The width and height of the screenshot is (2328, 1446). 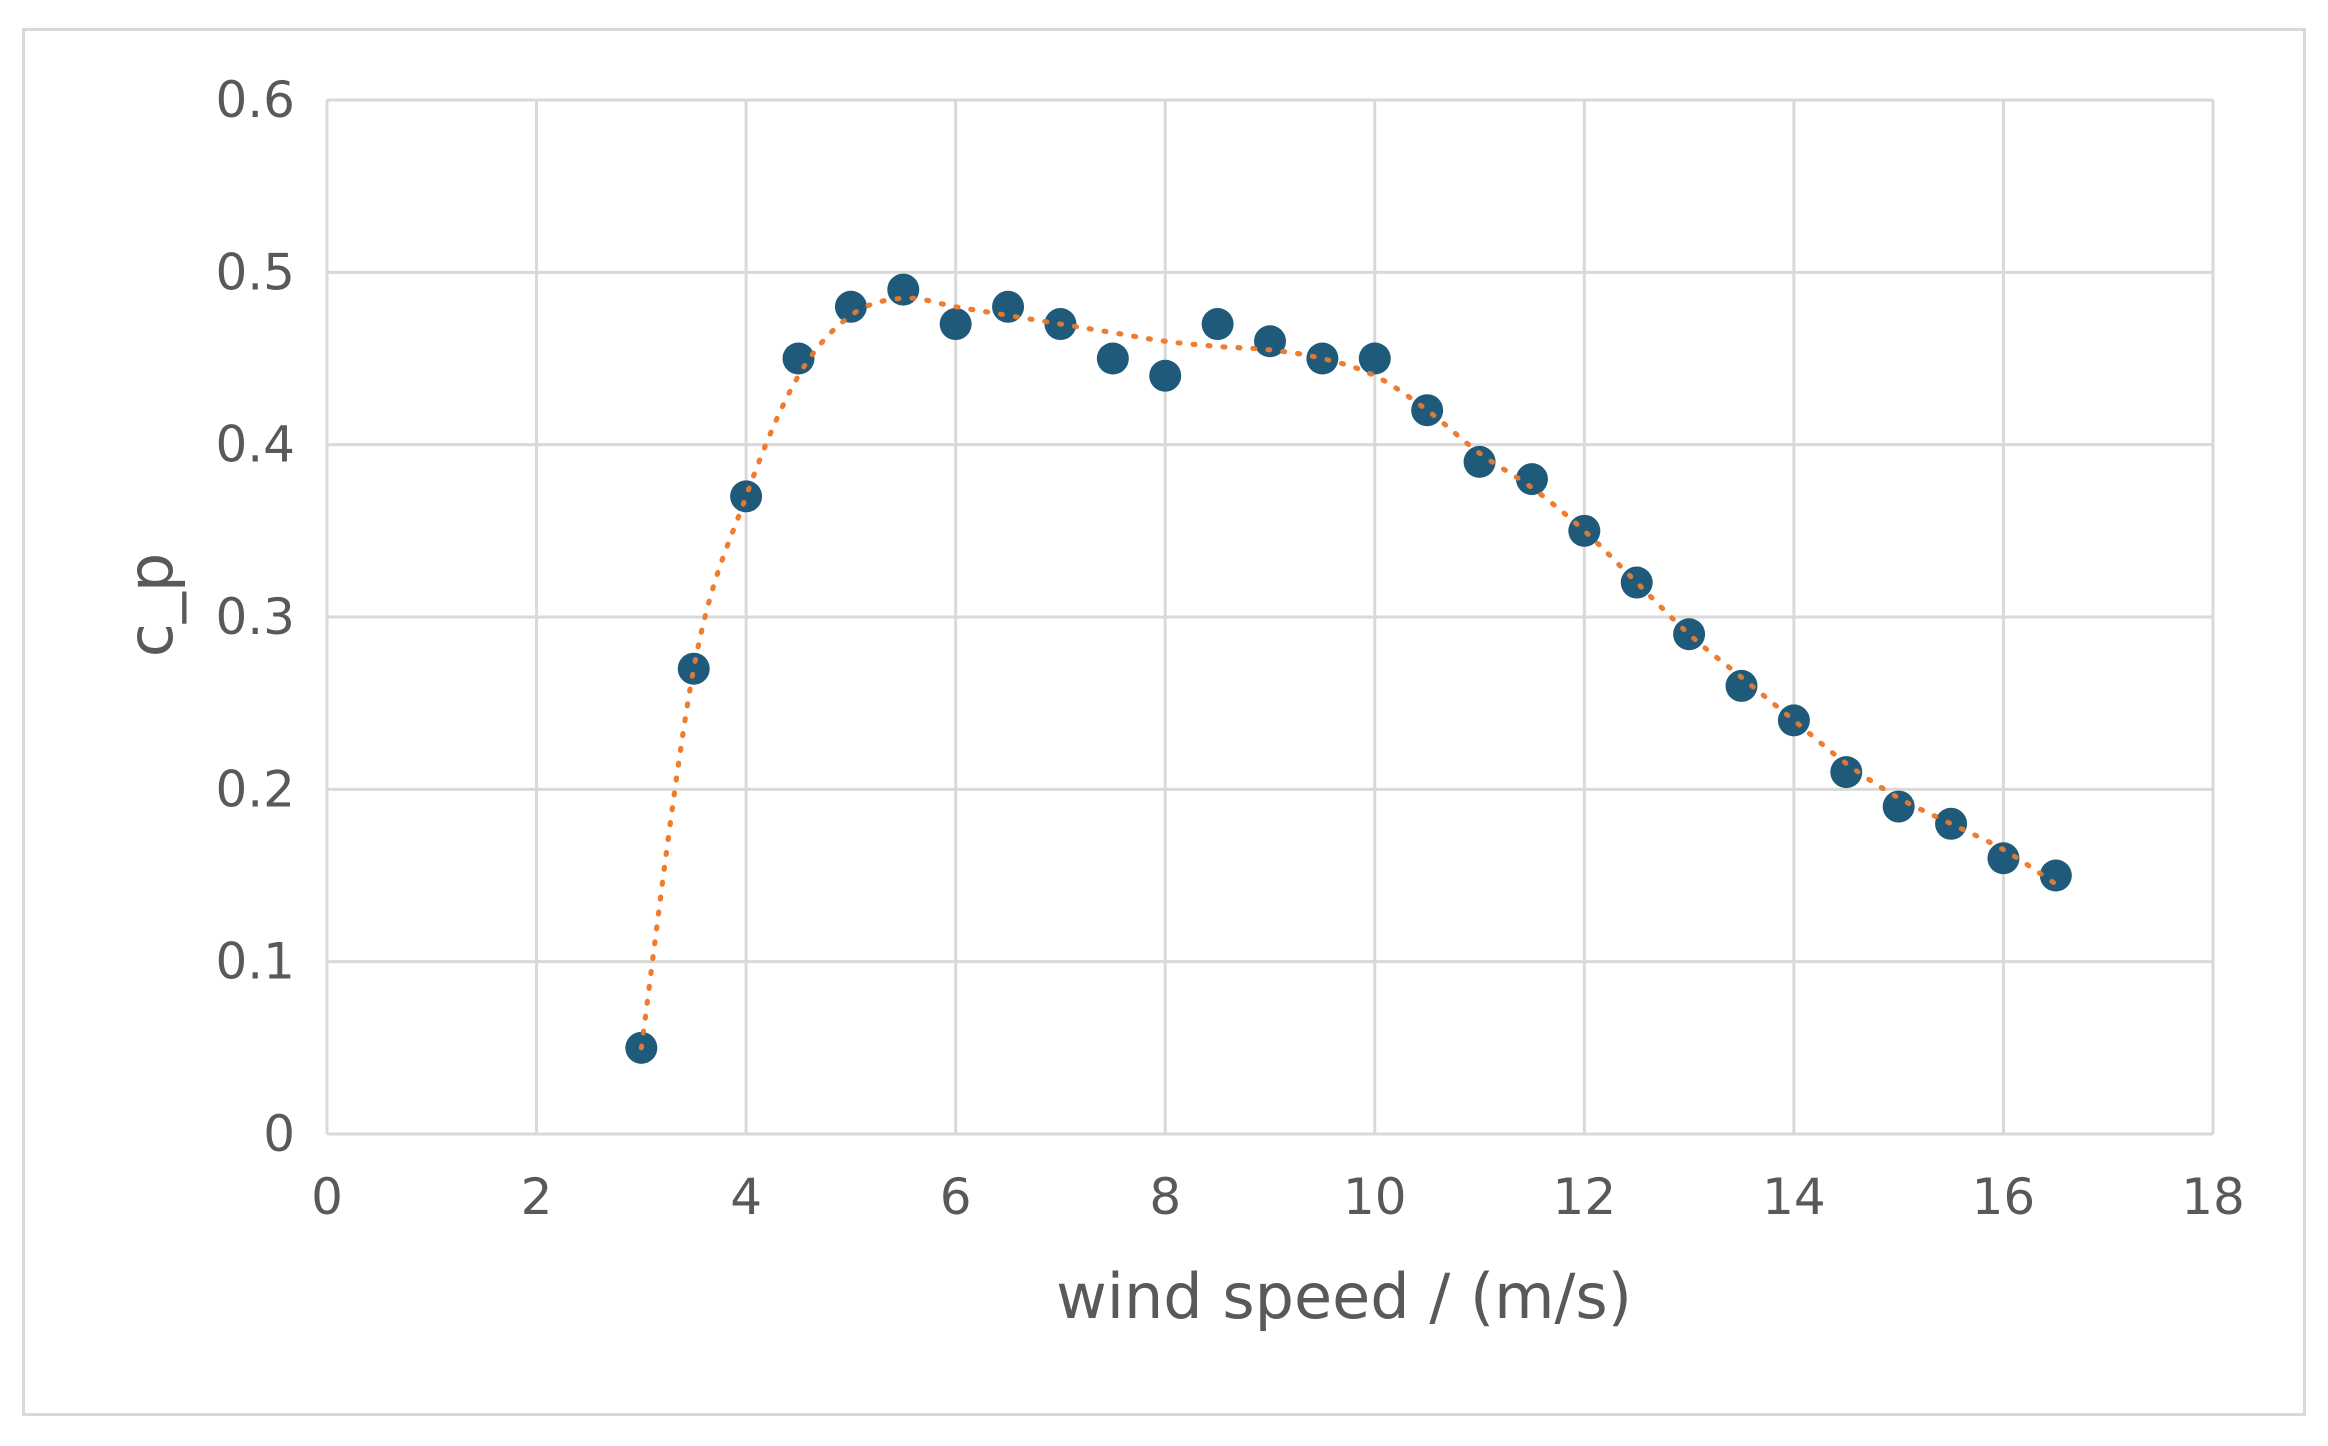 What do you see at coordinates (255, 272) in the screenshot?
I see `y-tick-label: 0.5` at bounding box center [255, 272].